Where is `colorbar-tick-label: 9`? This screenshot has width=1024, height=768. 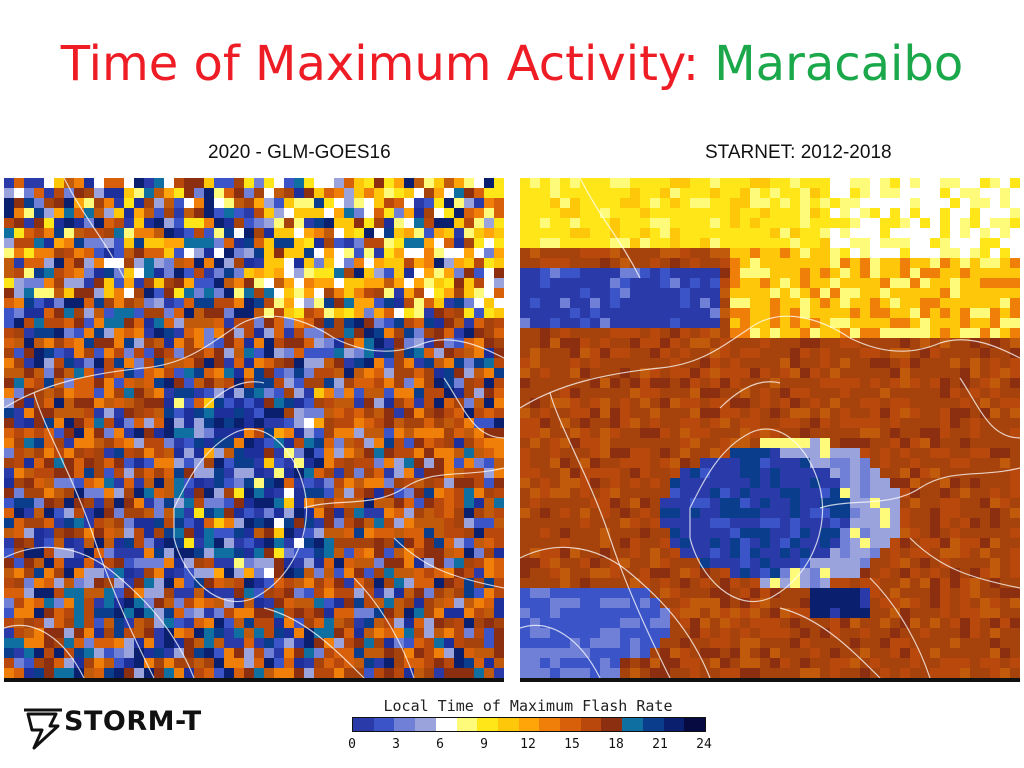
colorbar-tick-label: 9 is located at coordinates (484, 744).